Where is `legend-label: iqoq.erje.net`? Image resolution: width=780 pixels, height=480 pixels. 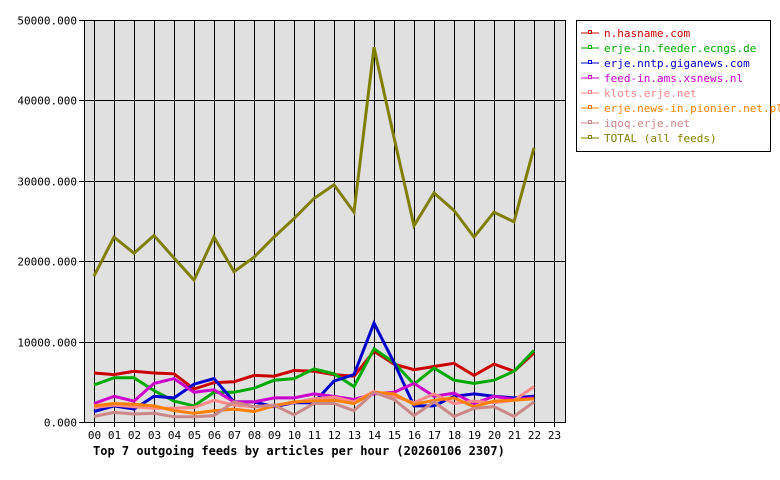 legend-label: iqoq.erje.net is located at coordinates (647, 123).